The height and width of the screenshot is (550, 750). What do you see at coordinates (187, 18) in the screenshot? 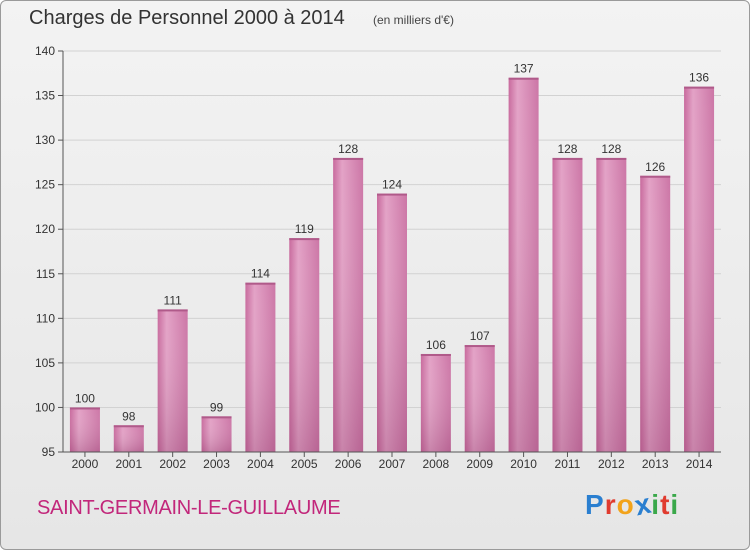
I see `chart-title: Charges de Personnel 2000 à 2014` at bounding box center [187, 18].